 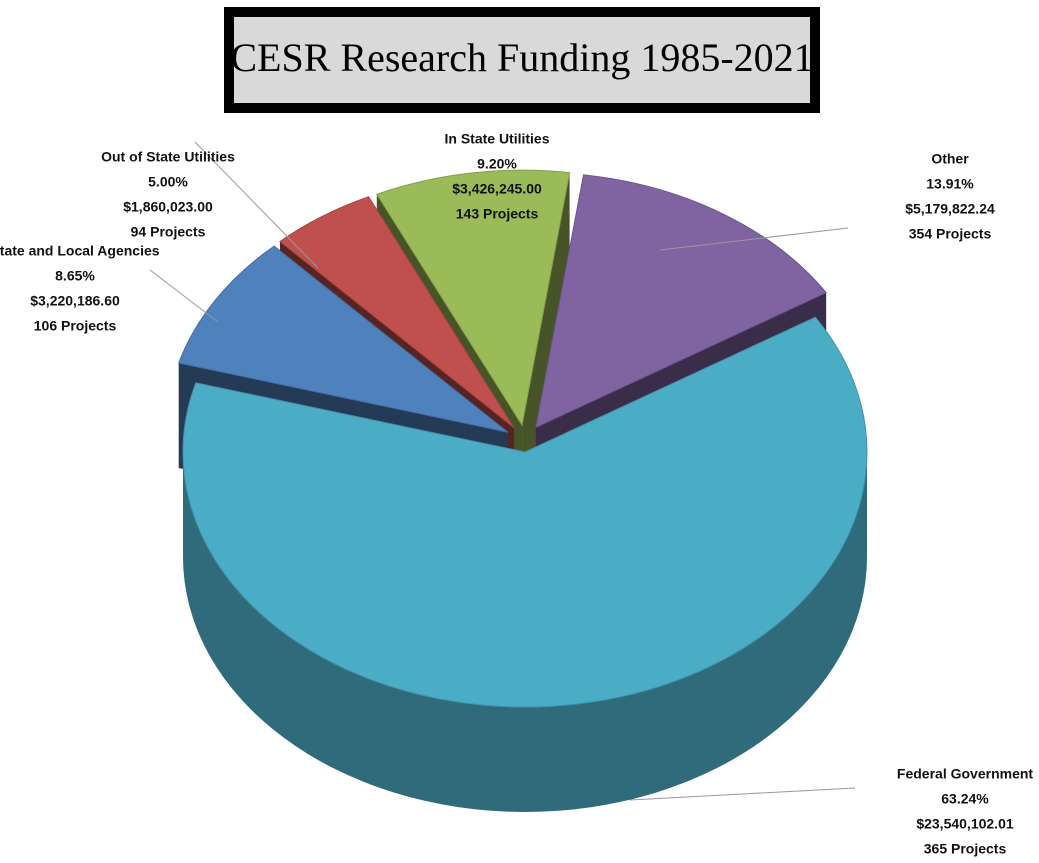 I want to click on data-label: $5,179,822.24, so click(x=950, y=209).